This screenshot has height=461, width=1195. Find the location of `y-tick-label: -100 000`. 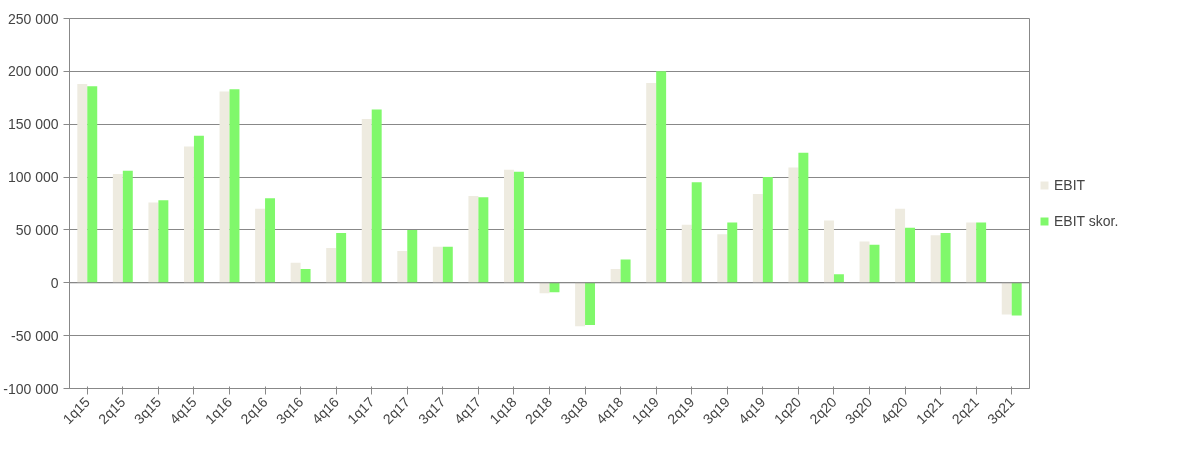

y-tick-label: -100 000 is located at coordinates (31, 388).